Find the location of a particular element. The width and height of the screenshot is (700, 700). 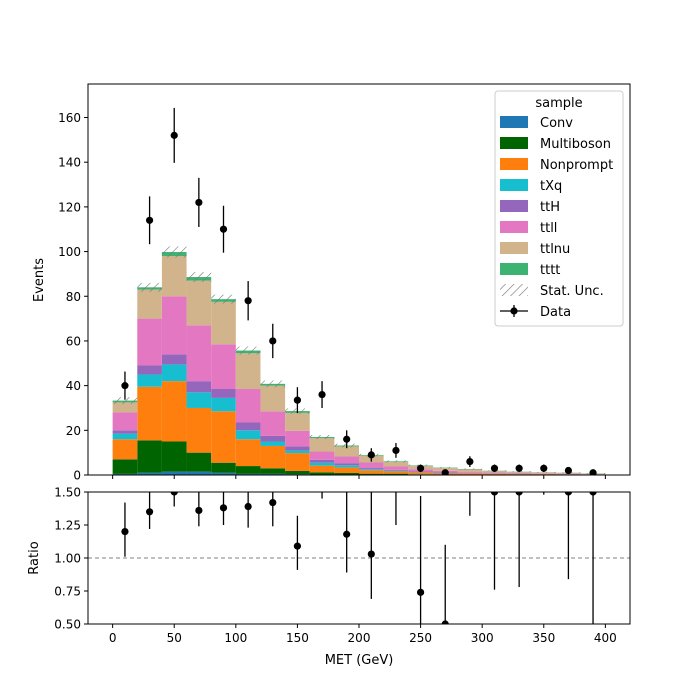

main-ytick-label-20: 20 is located at coordinates (73, 431).